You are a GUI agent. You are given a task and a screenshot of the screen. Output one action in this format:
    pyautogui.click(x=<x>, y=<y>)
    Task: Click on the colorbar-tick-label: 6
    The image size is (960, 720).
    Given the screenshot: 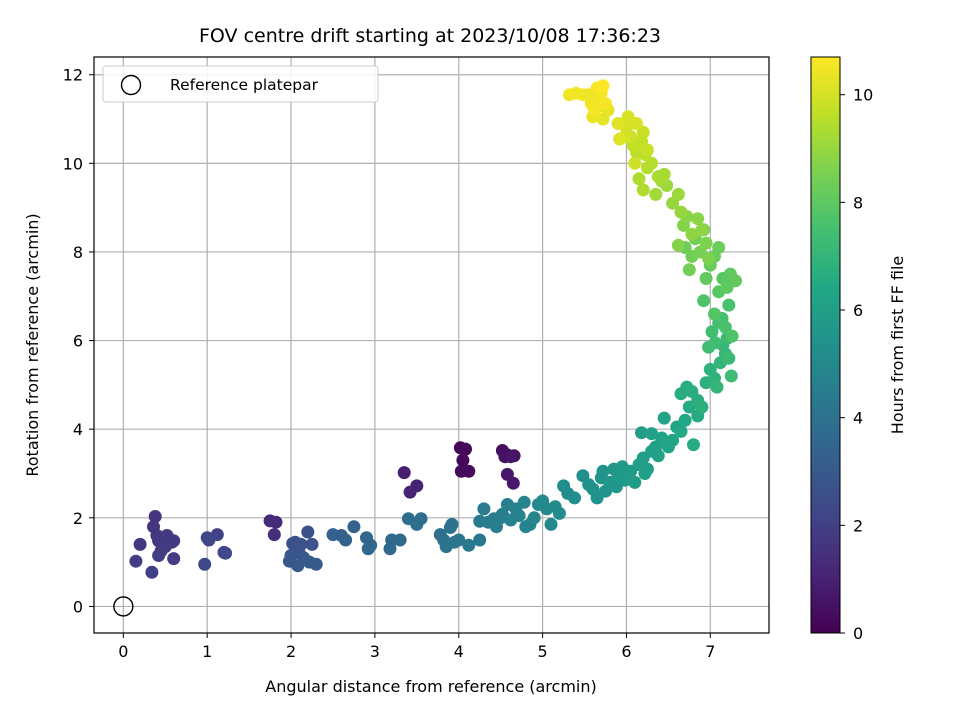 What is the action you would take?
    pyautogui.click(x=858, y=310)
    